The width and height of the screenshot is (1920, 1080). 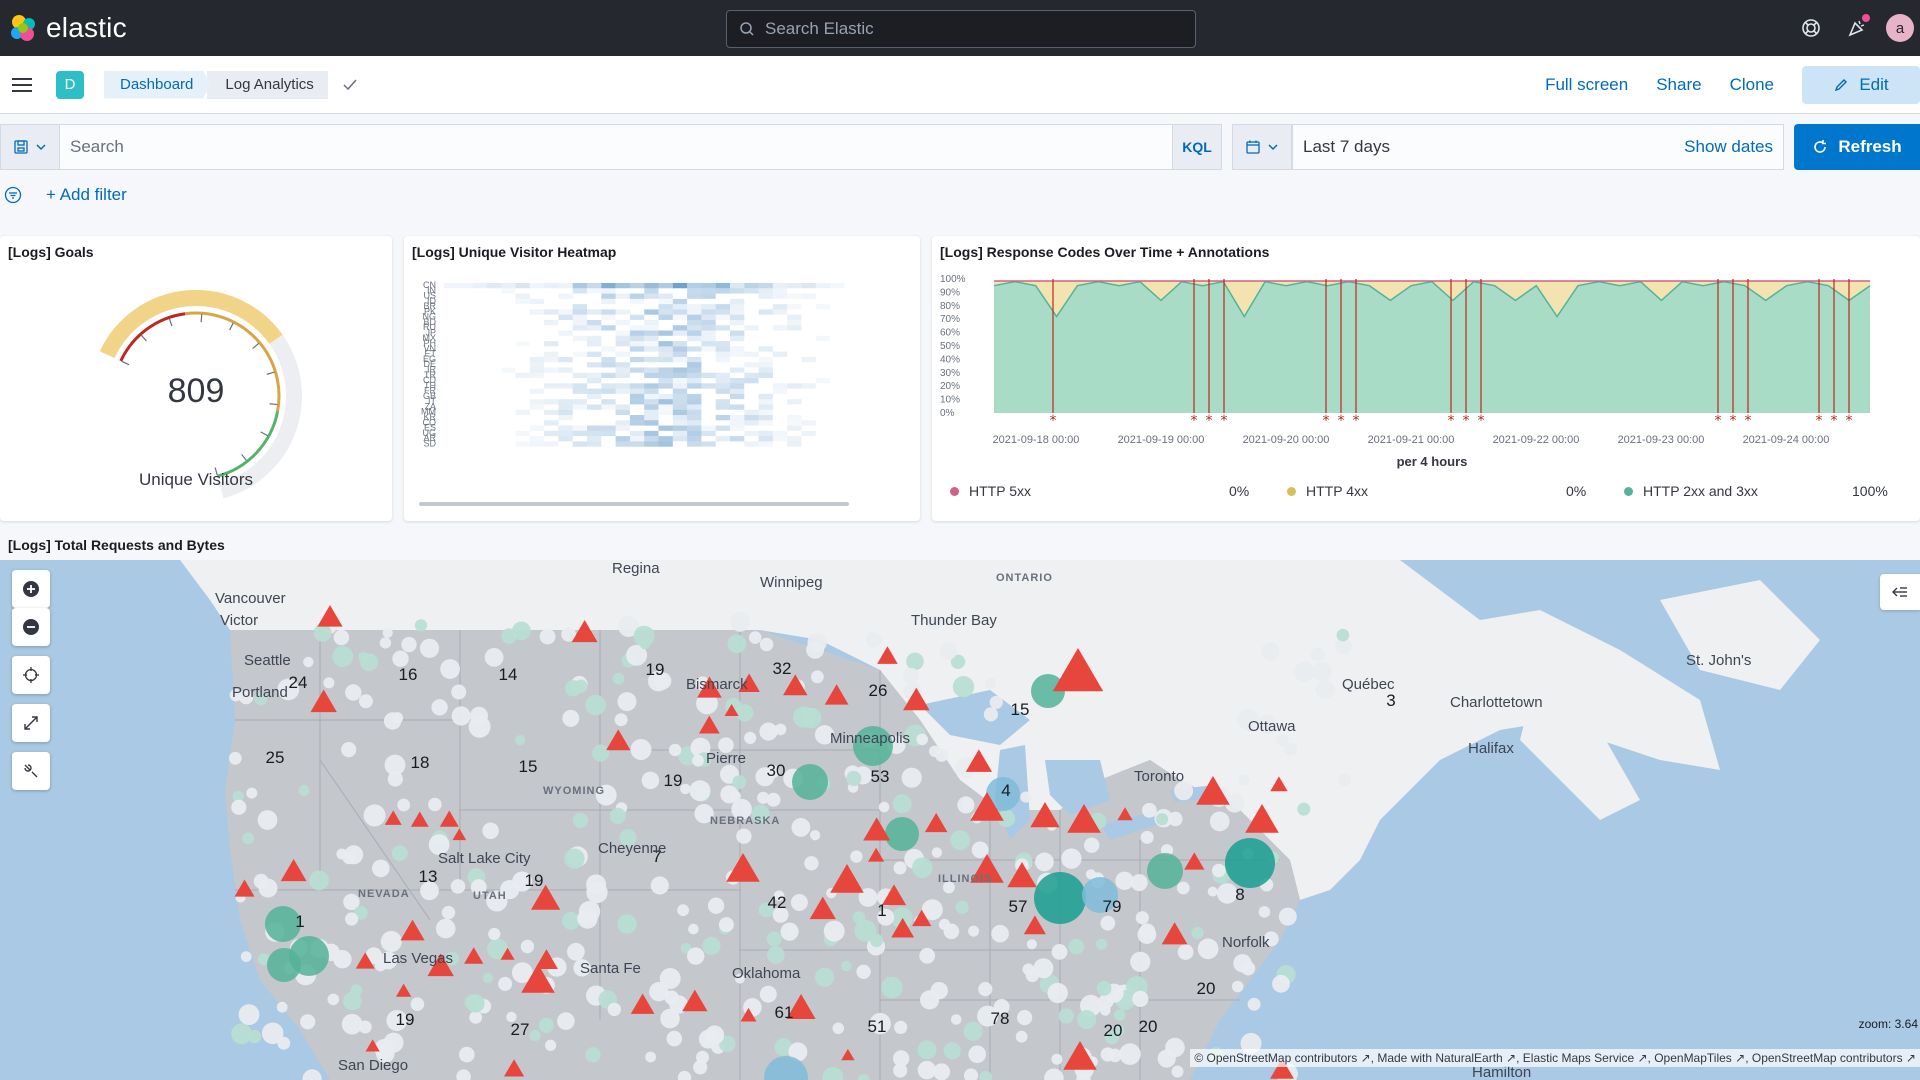 What do you see at coordinates (1857, 28) in the screenshot?
I see `news-button` at bounding box center [1857, 28].